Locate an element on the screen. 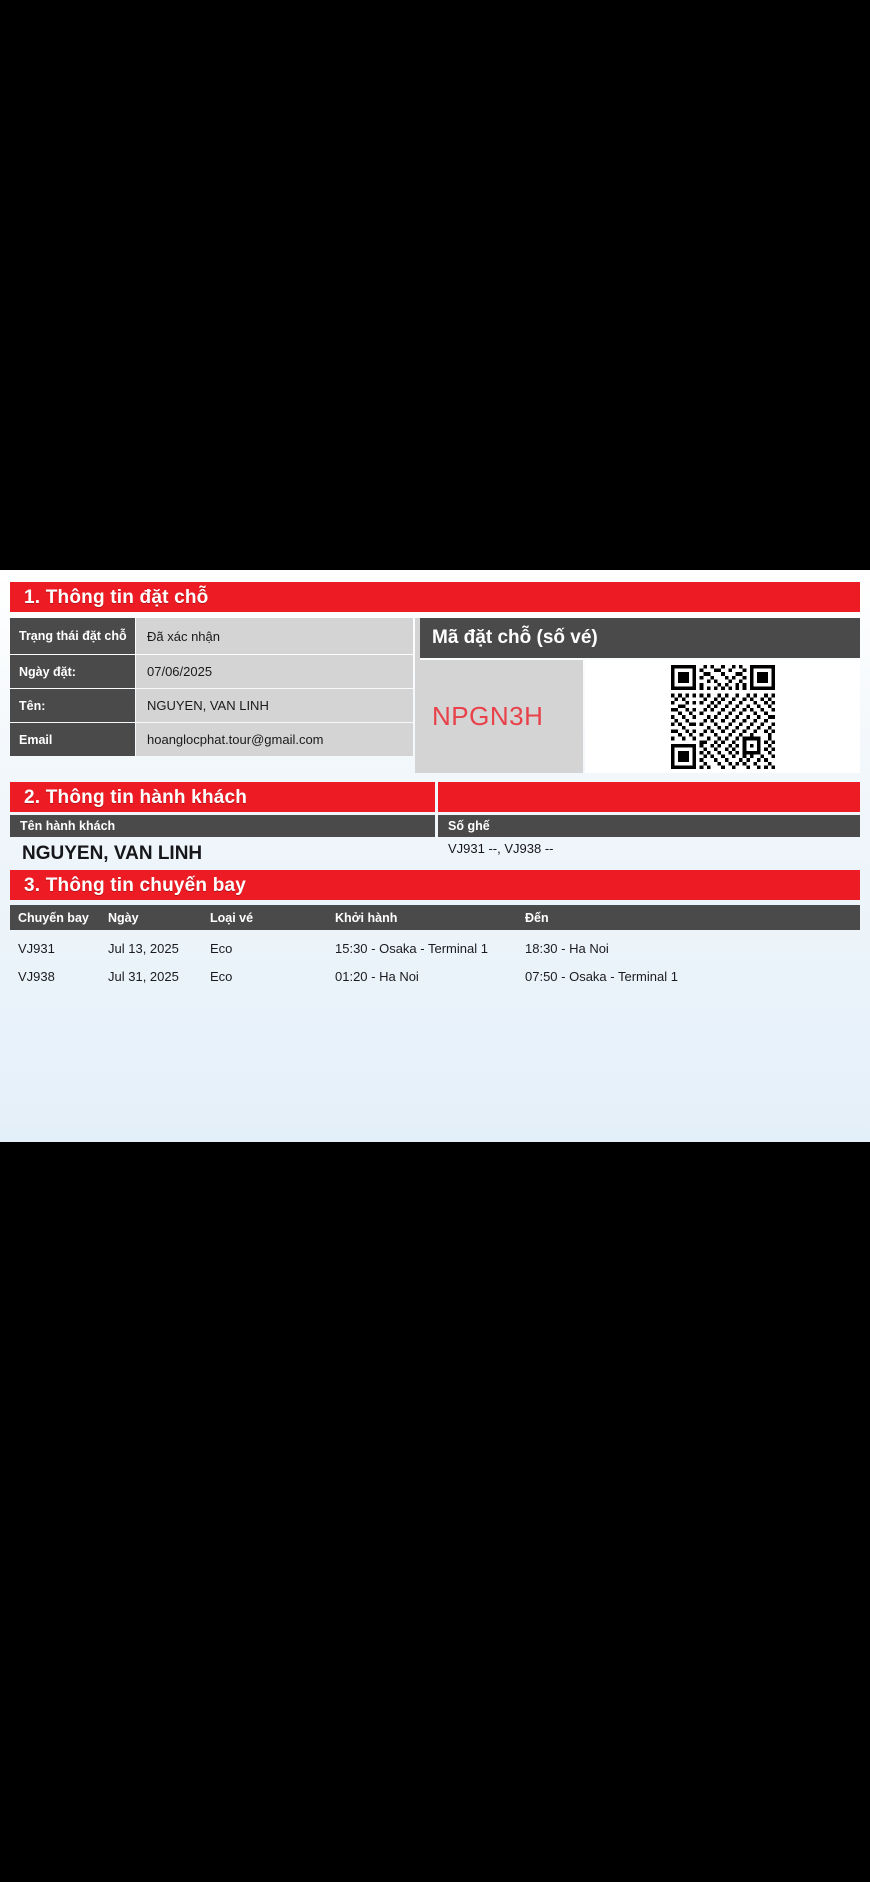  section-3-title: 3. Thông tin chuyến bay is located at coordinates (135, 885).